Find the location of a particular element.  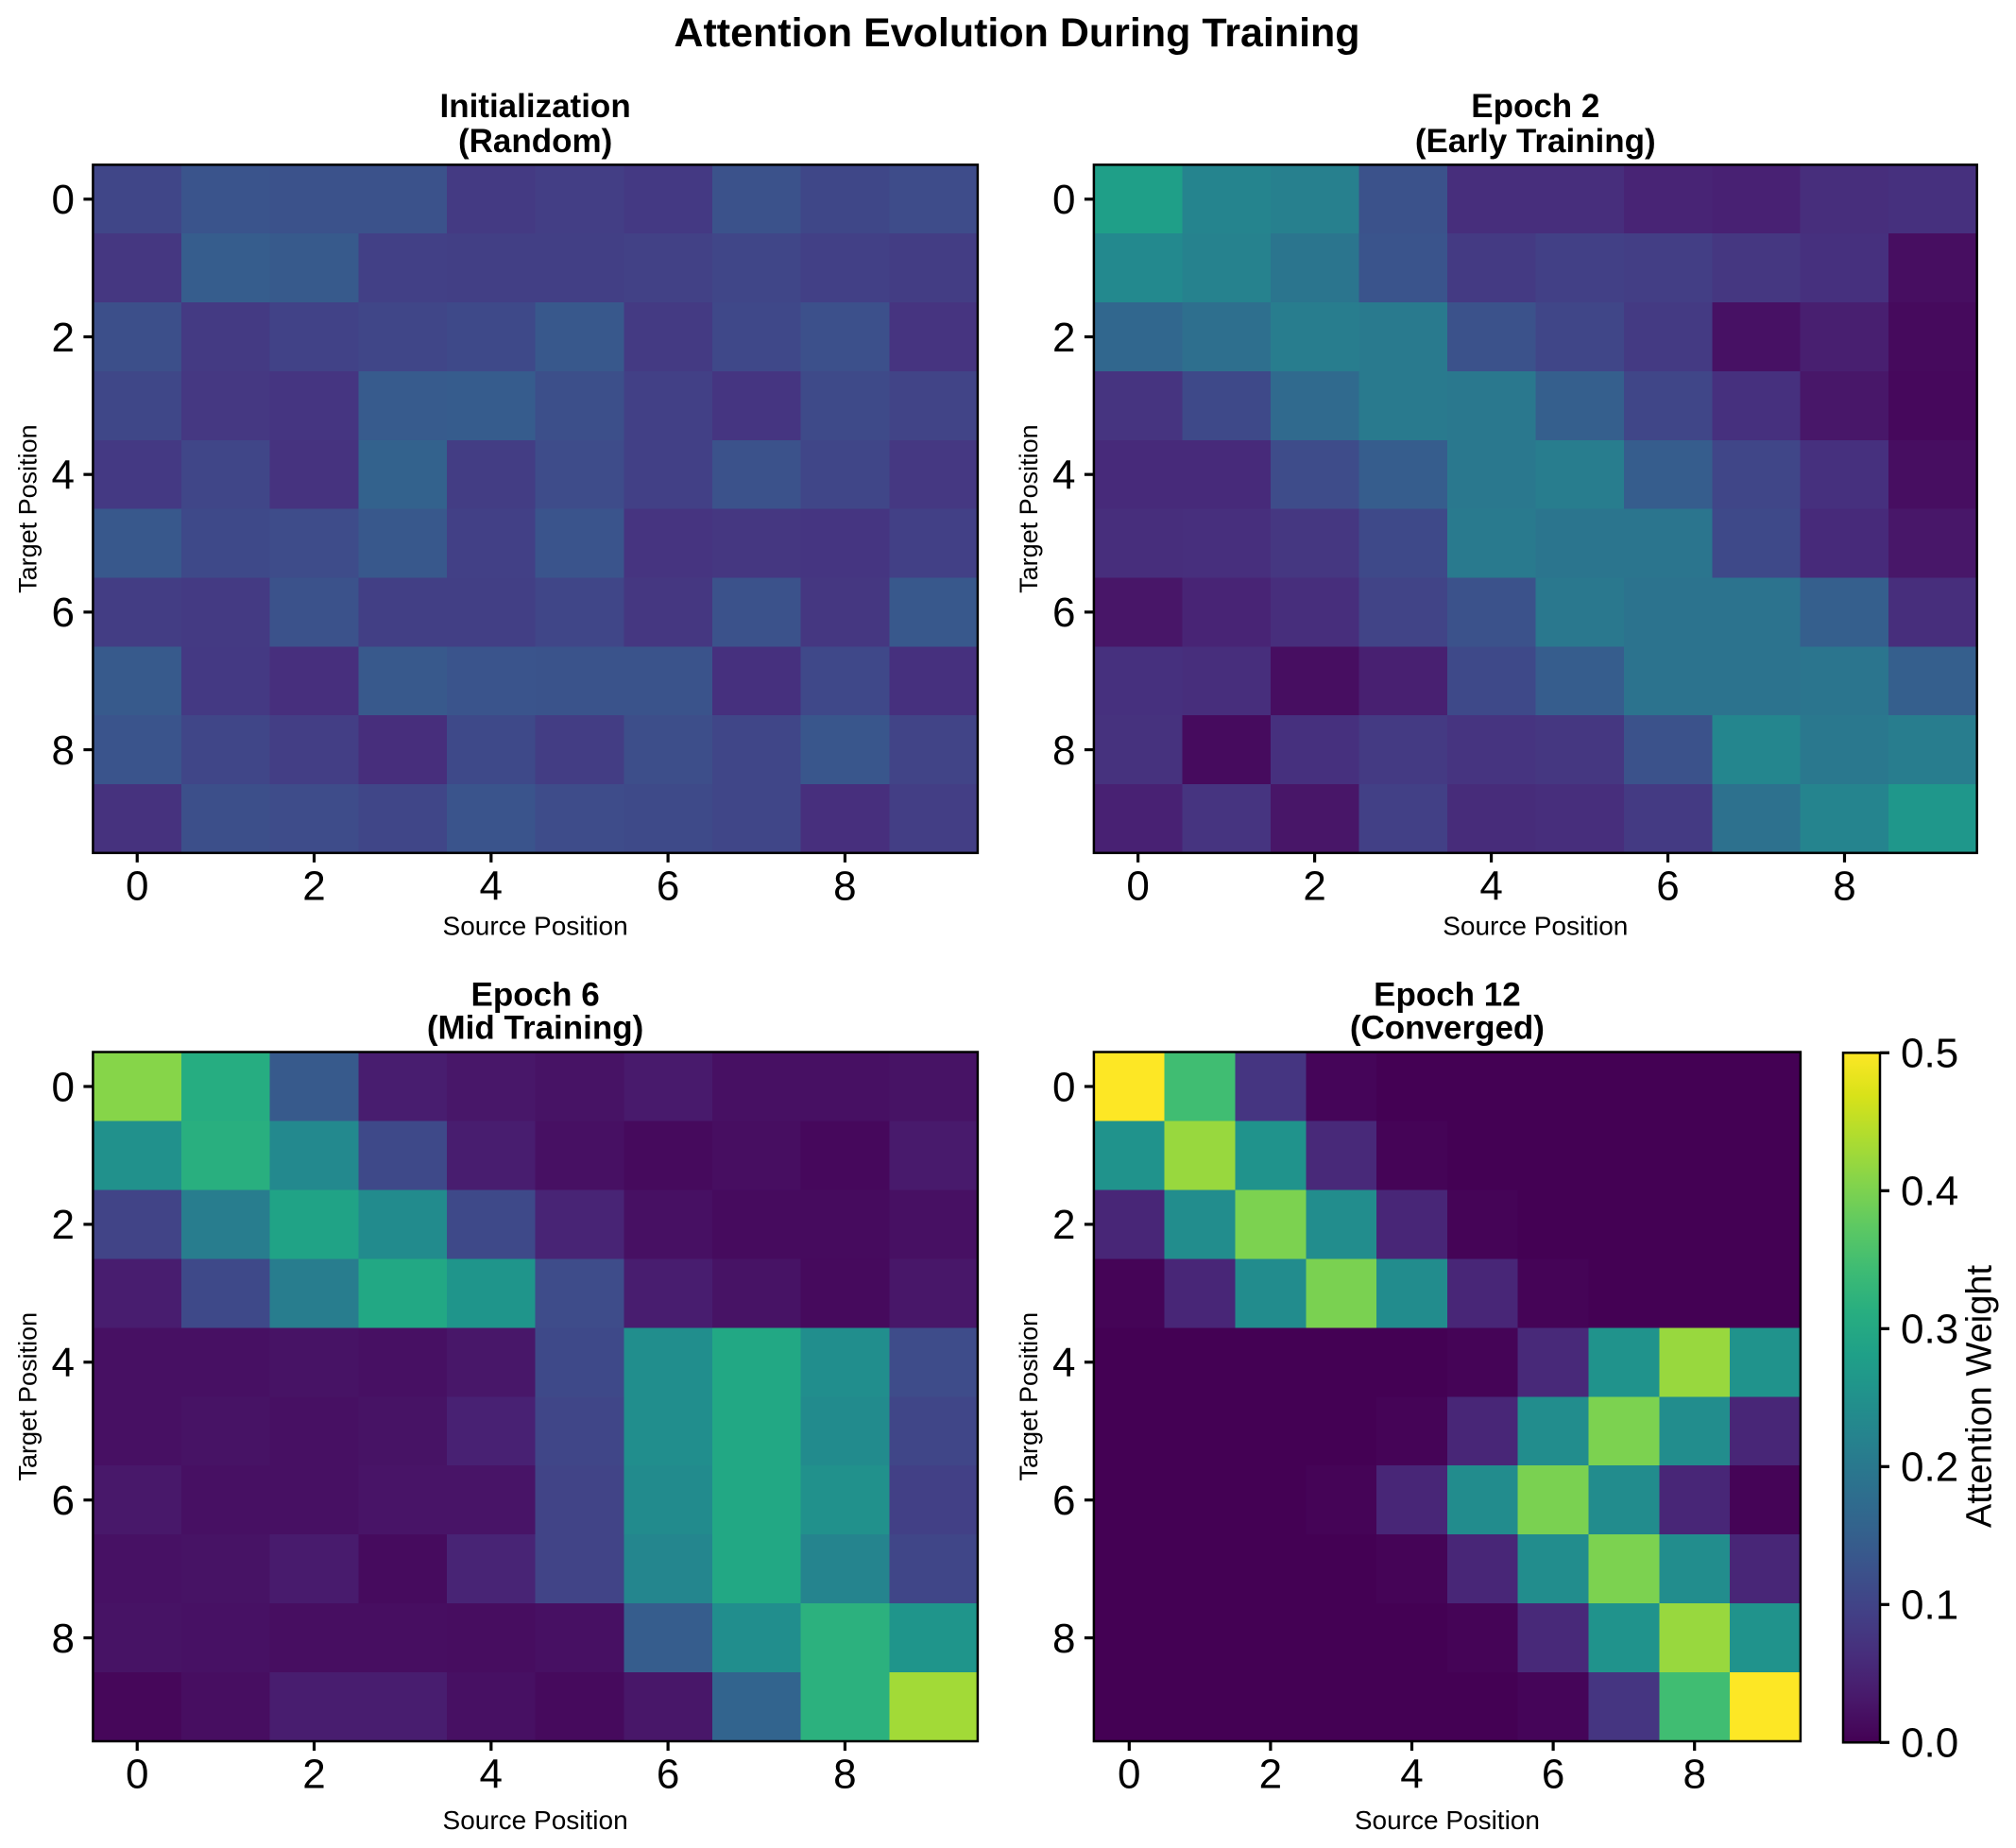

svg-text: 0.5 is located at coordinates (1929, 1054).